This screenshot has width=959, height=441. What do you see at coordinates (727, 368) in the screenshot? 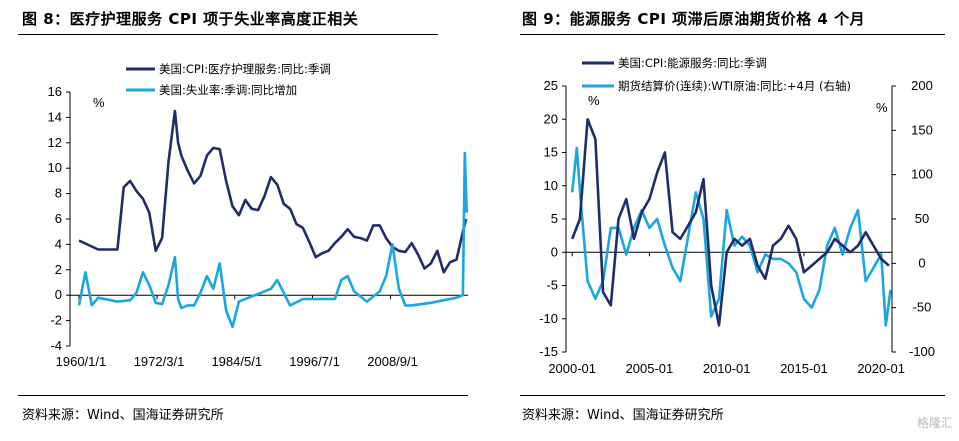
I see `right-x-tick-label: 2010-01` at bounding box center [727, 368].